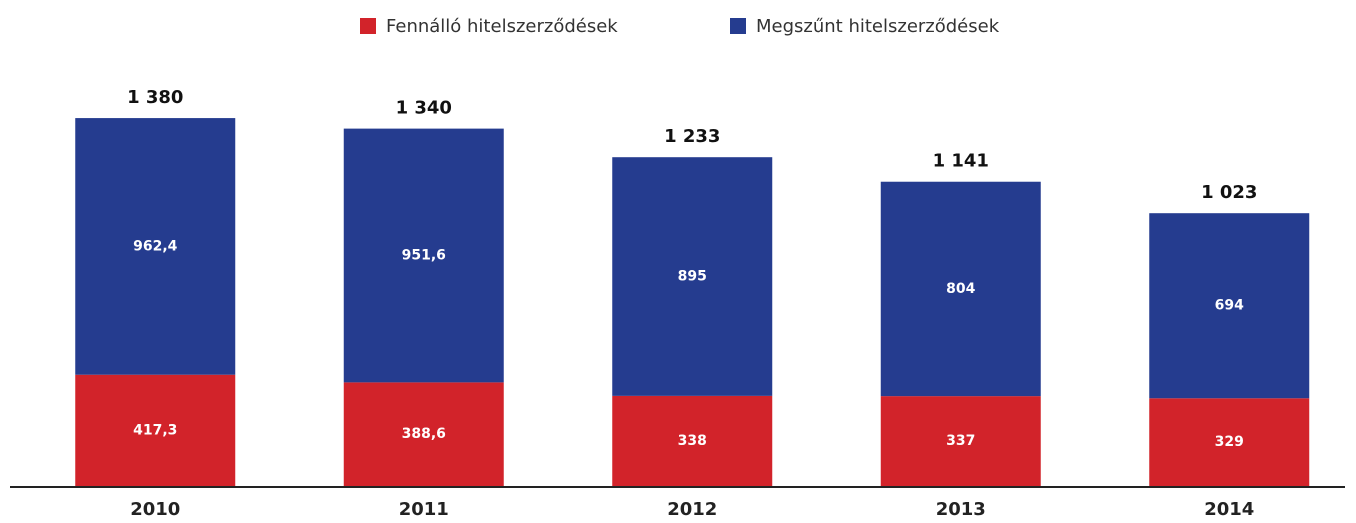 The image size is (1356, 523). Describe the element at coordinates (424, 509) in the screenshot. I see `x-tick-label: 2011` at that location.